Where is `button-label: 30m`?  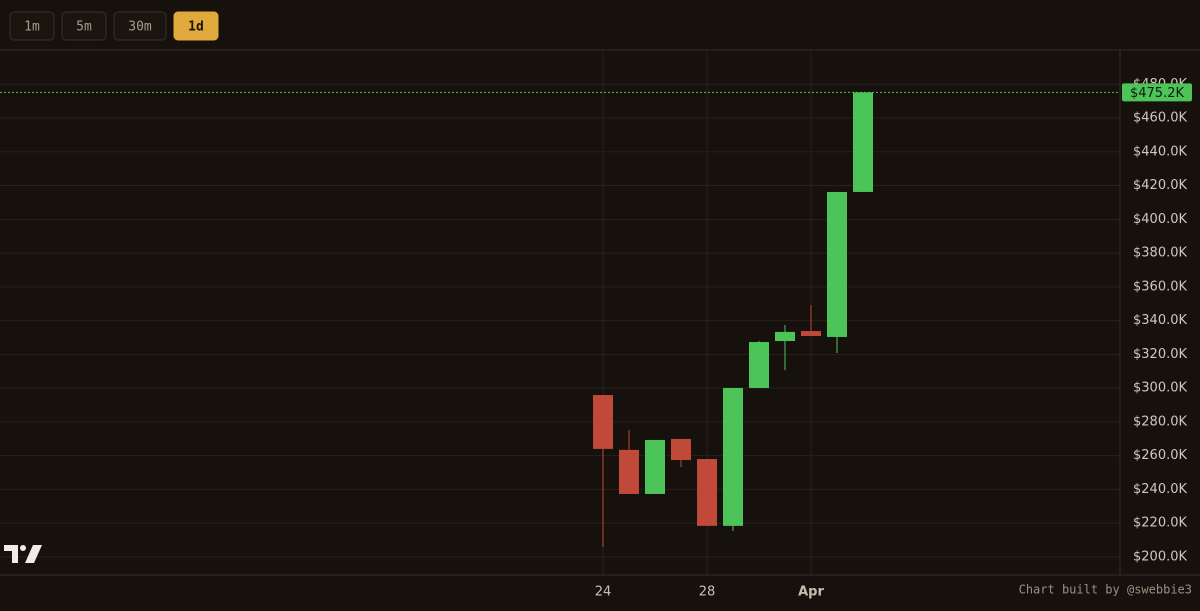 button-label: 30m is located at coordinates (140, 27).